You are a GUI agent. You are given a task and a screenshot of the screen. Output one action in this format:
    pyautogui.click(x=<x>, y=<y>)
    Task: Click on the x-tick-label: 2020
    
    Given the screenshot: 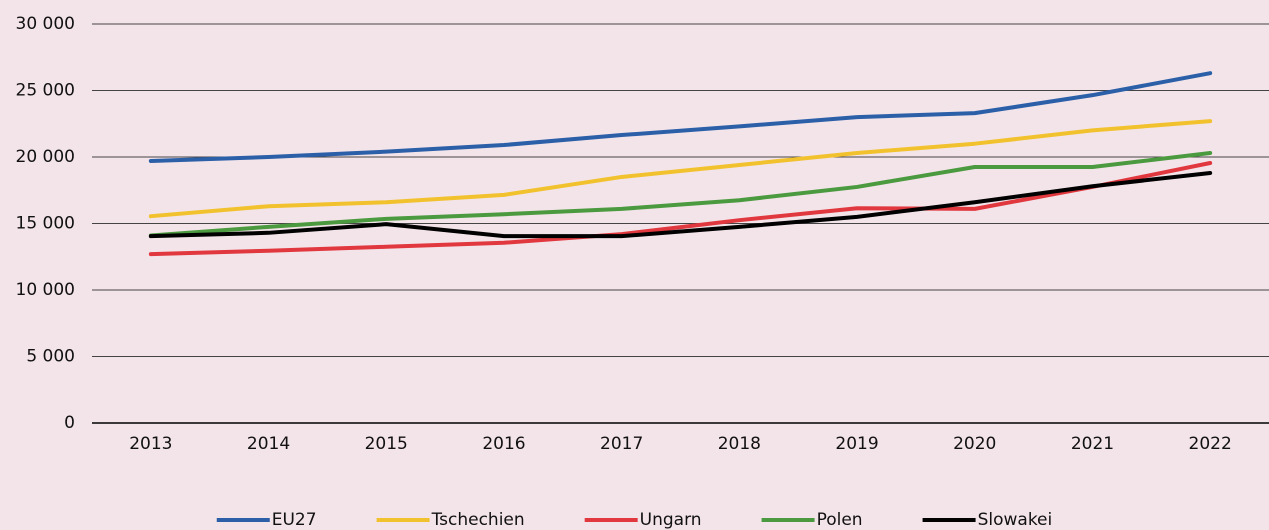 What is the action you would take?
    pyautogui.click(x=974, y=444)
    